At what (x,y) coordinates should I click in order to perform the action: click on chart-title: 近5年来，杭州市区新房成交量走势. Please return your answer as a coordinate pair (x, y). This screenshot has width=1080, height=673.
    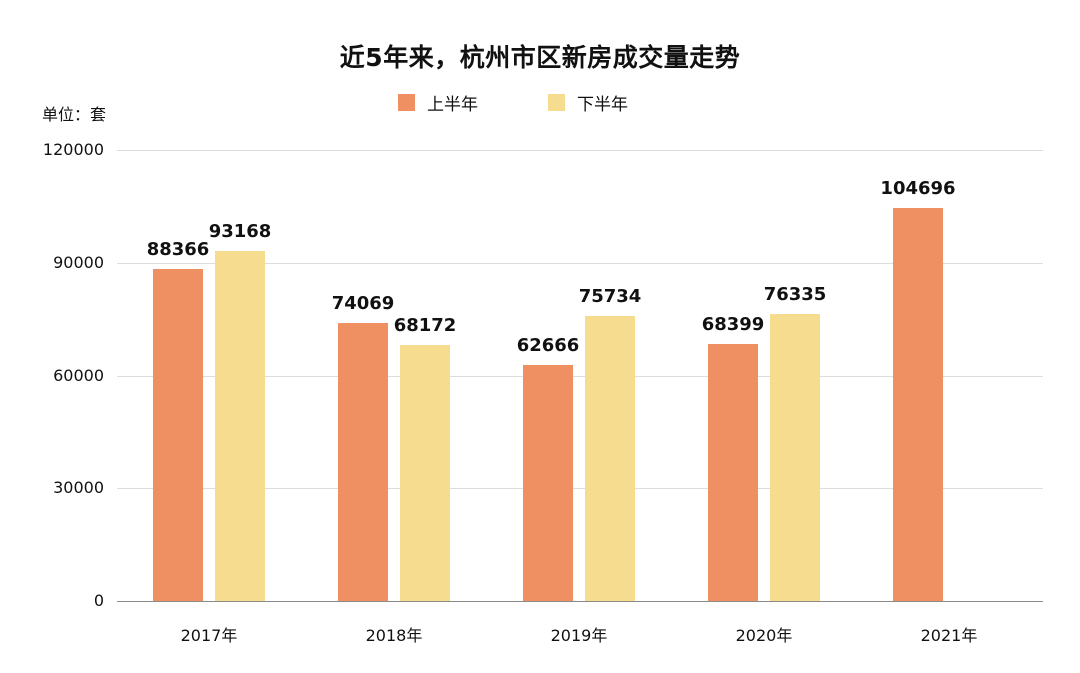
    Looking at the image, I should click on (540, 57).